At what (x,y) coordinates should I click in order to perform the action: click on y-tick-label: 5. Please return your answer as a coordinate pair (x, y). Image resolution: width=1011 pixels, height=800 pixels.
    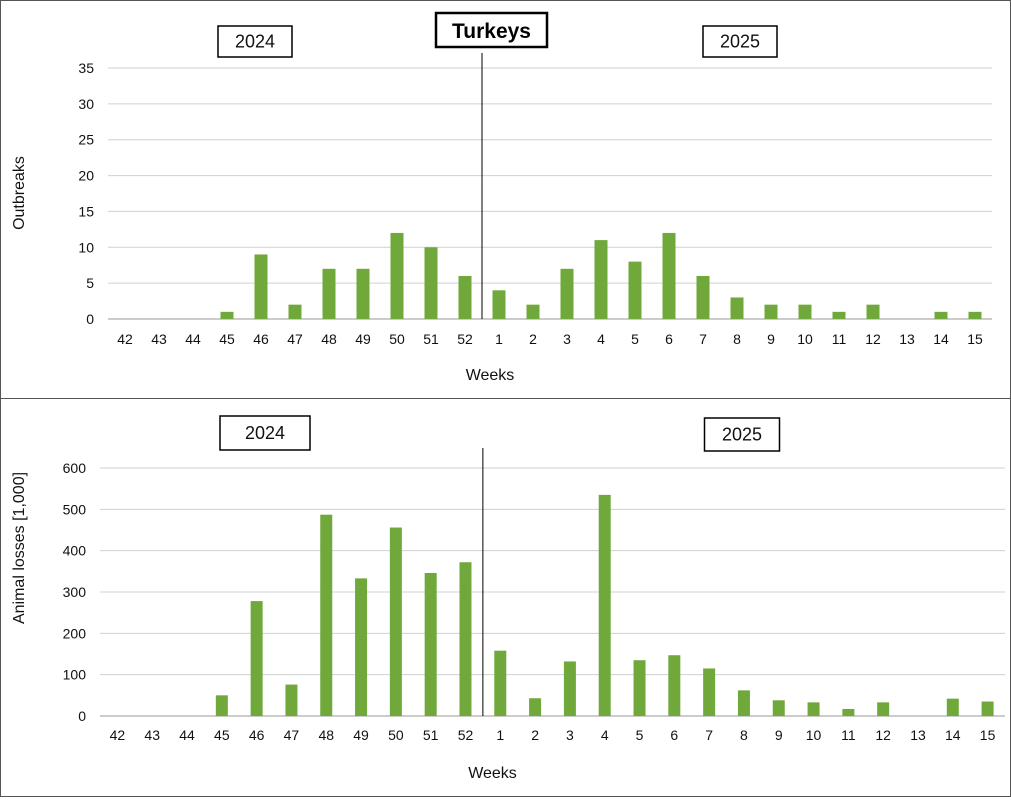
    Looking at the image, I should click on (90, 283).